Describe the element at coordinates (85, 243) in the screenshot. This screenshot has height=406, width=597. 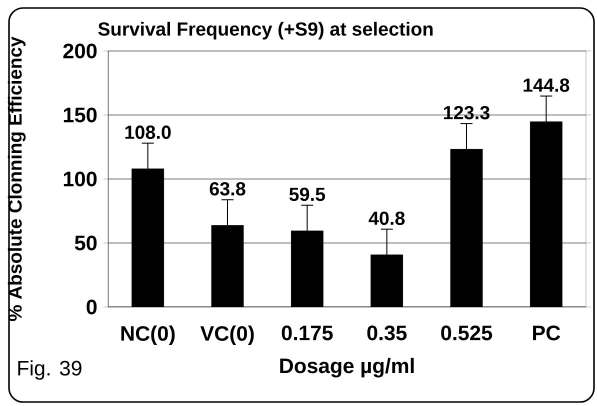
I see `y-tick-label: 50` at that location.